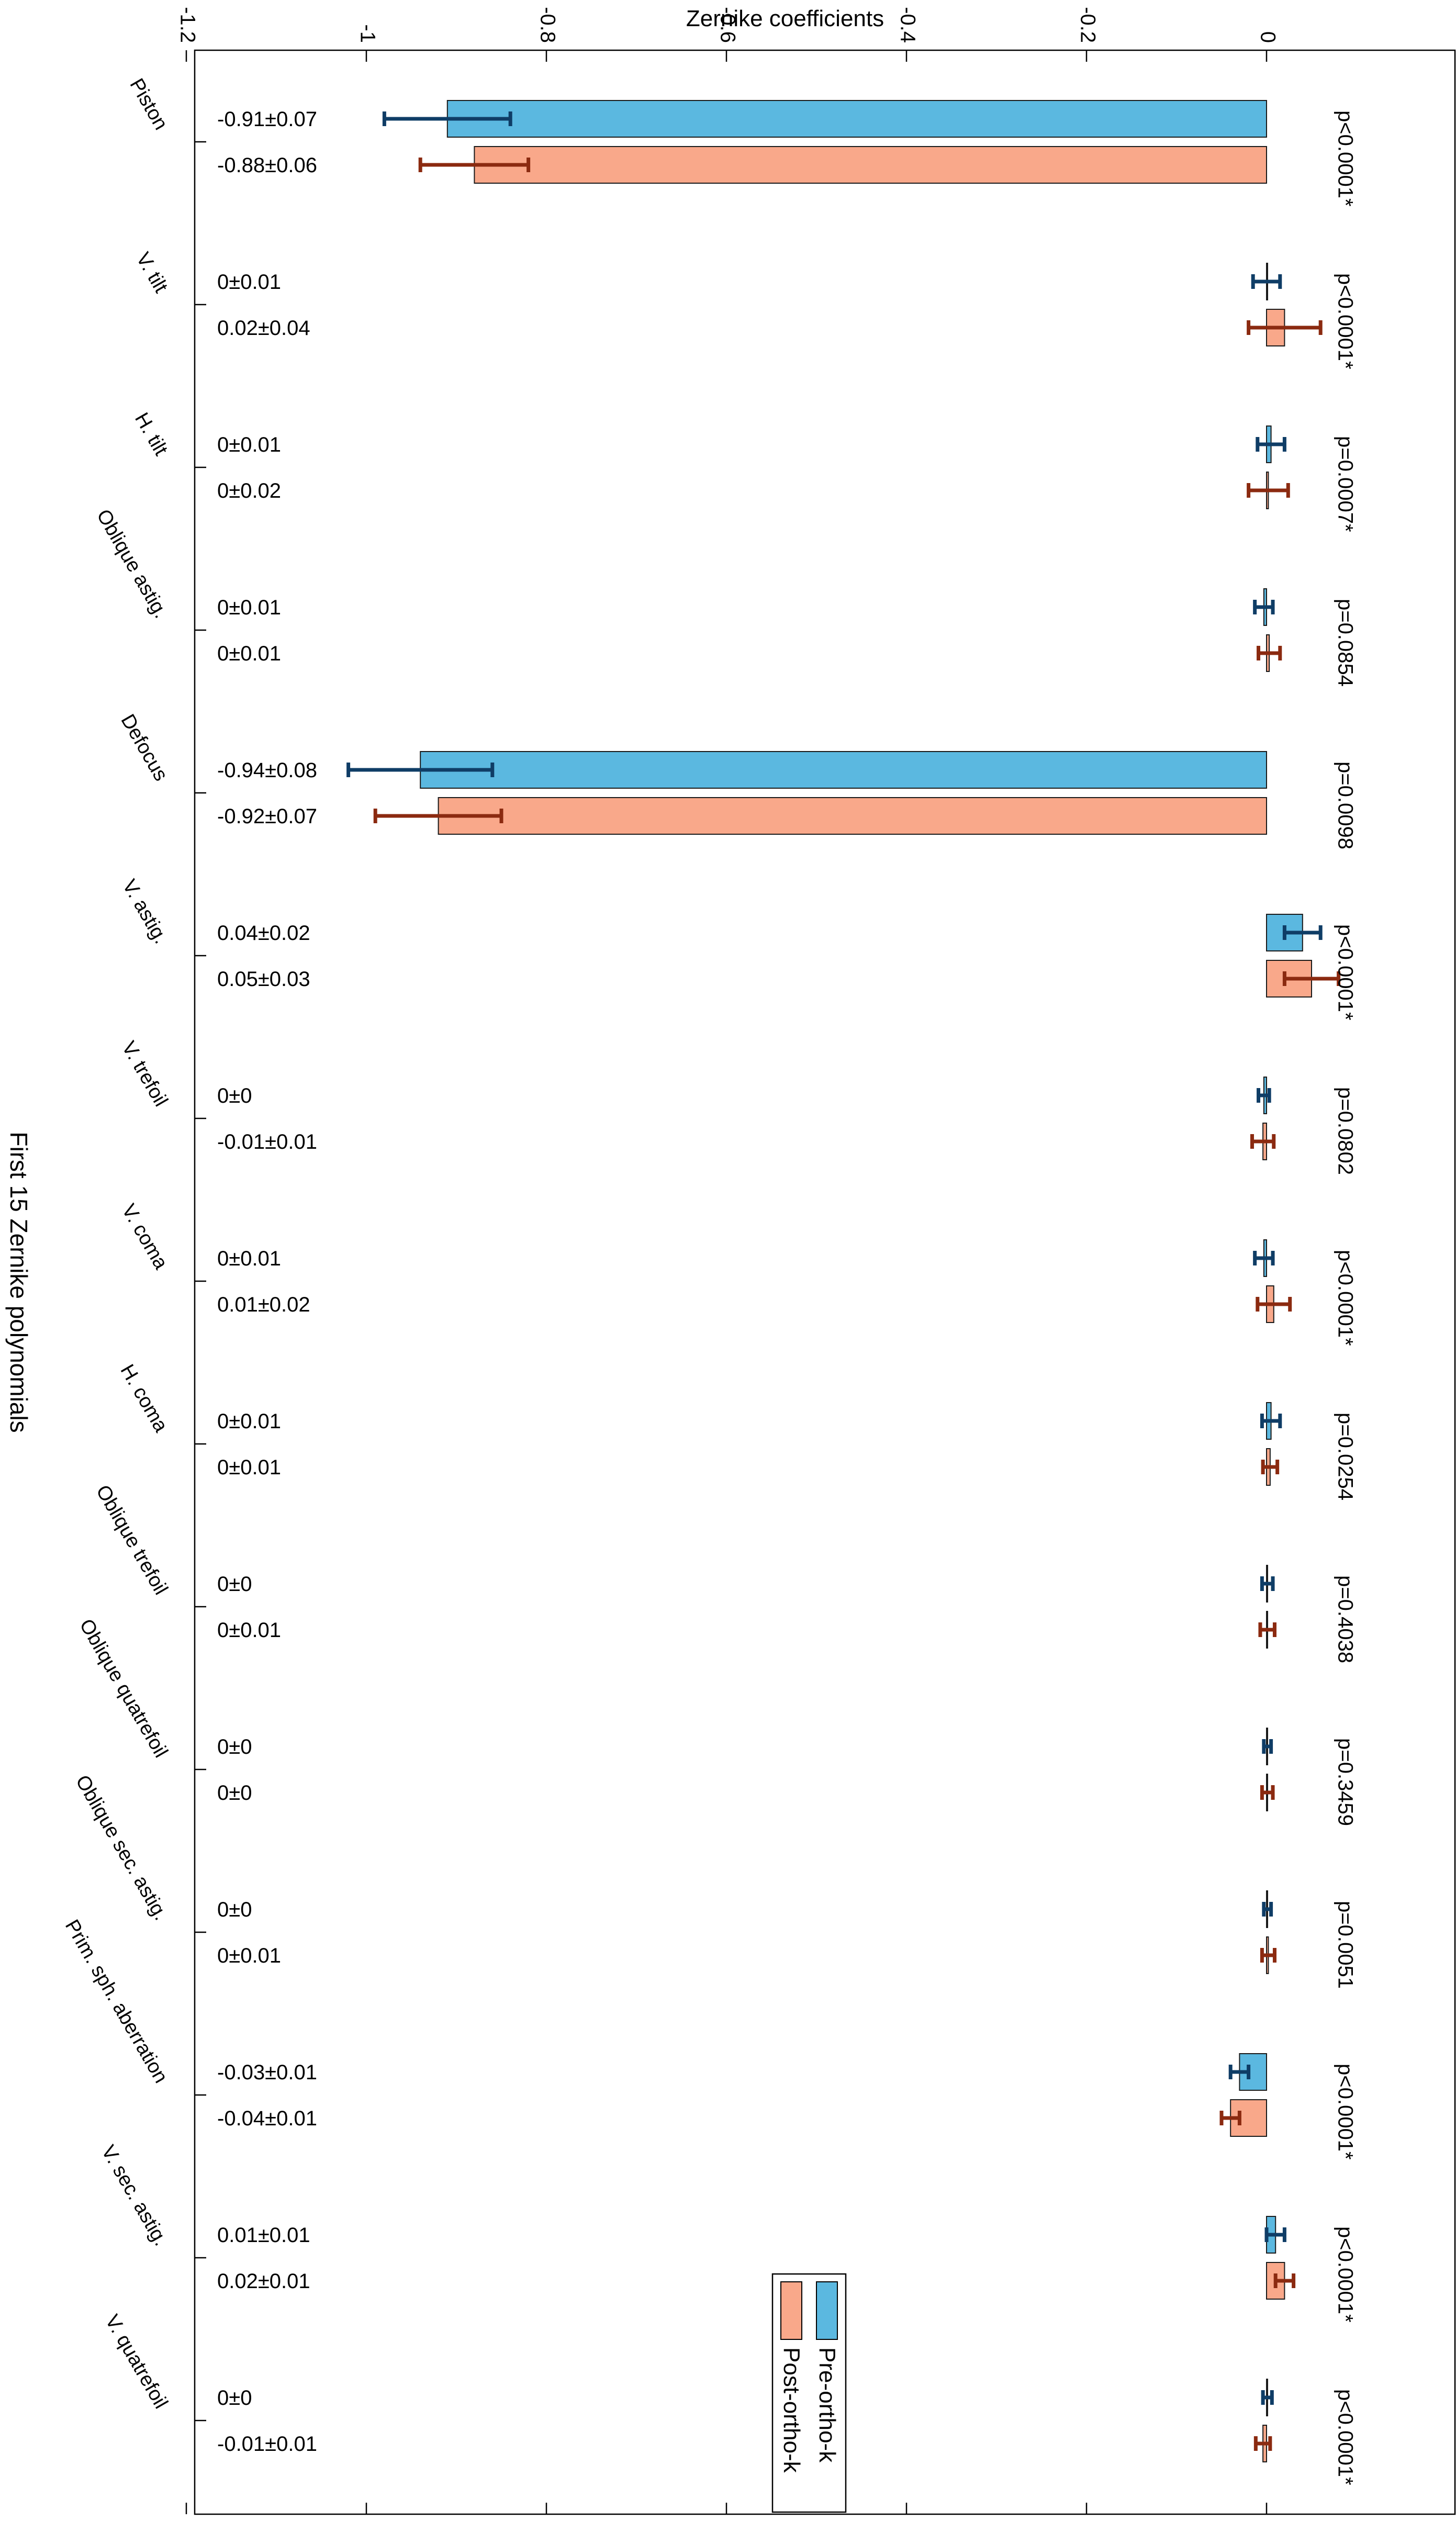  I want to click on category-label: Oblique quatrefoil, so click(123, 1689).